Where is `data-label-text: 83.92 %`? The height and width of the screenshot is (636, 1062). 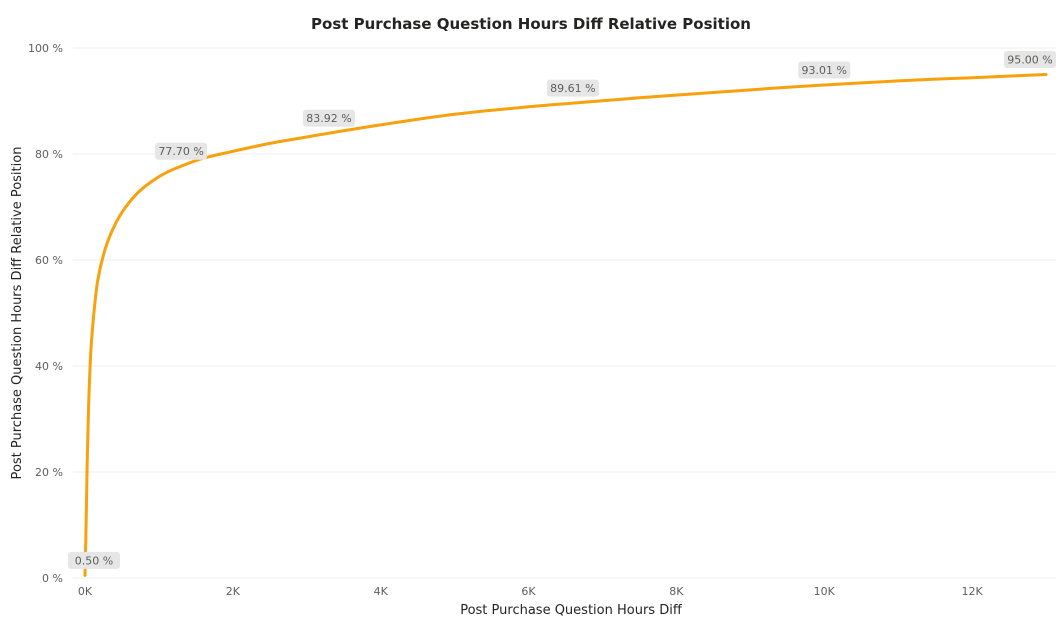 data-label-text: 83.92 % is located at coordinates (328, 118).